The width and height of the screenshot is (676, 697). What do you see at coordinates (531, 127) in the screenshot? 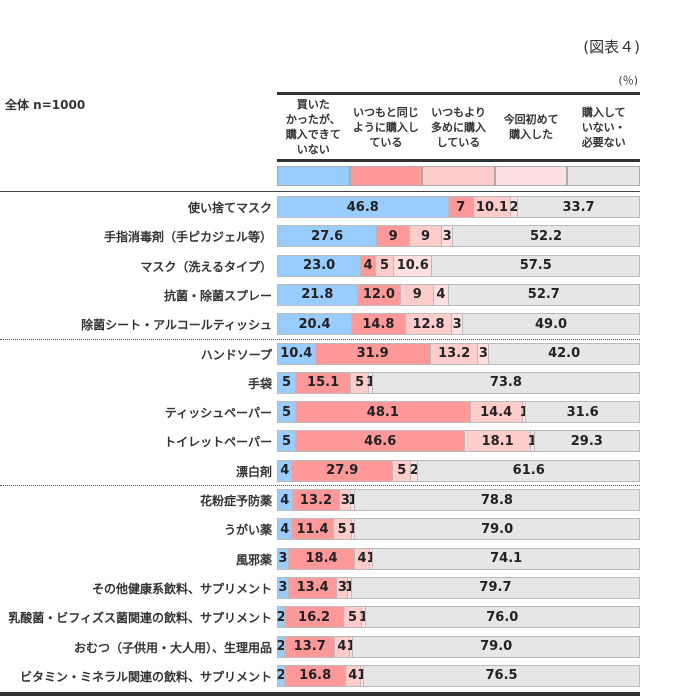
I see `legend-header-3: 今回初めて 購入した` at bounding box center [531, 127].